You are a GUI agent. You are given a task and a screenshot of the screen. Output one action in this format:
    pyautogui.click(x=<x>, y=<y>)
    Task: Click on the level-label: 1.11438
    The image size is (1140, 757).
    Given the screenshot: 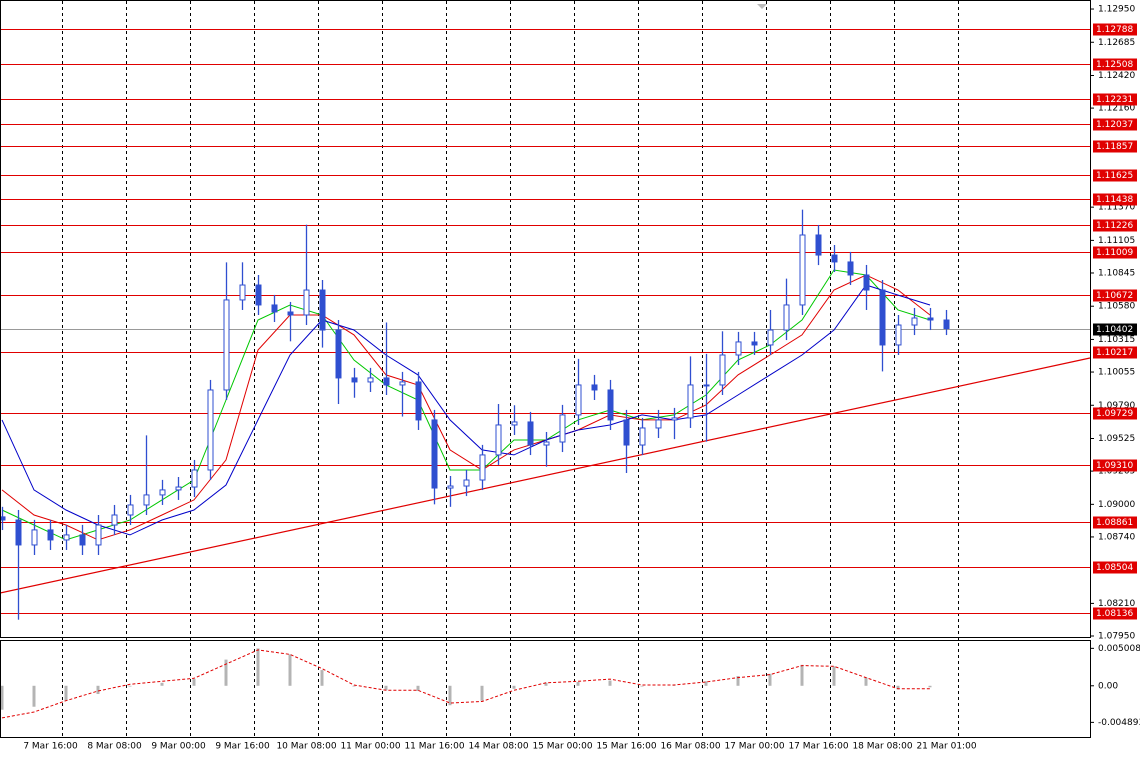 What is the action you would take?
    pyautogui.click(x=1114, y=200)
    